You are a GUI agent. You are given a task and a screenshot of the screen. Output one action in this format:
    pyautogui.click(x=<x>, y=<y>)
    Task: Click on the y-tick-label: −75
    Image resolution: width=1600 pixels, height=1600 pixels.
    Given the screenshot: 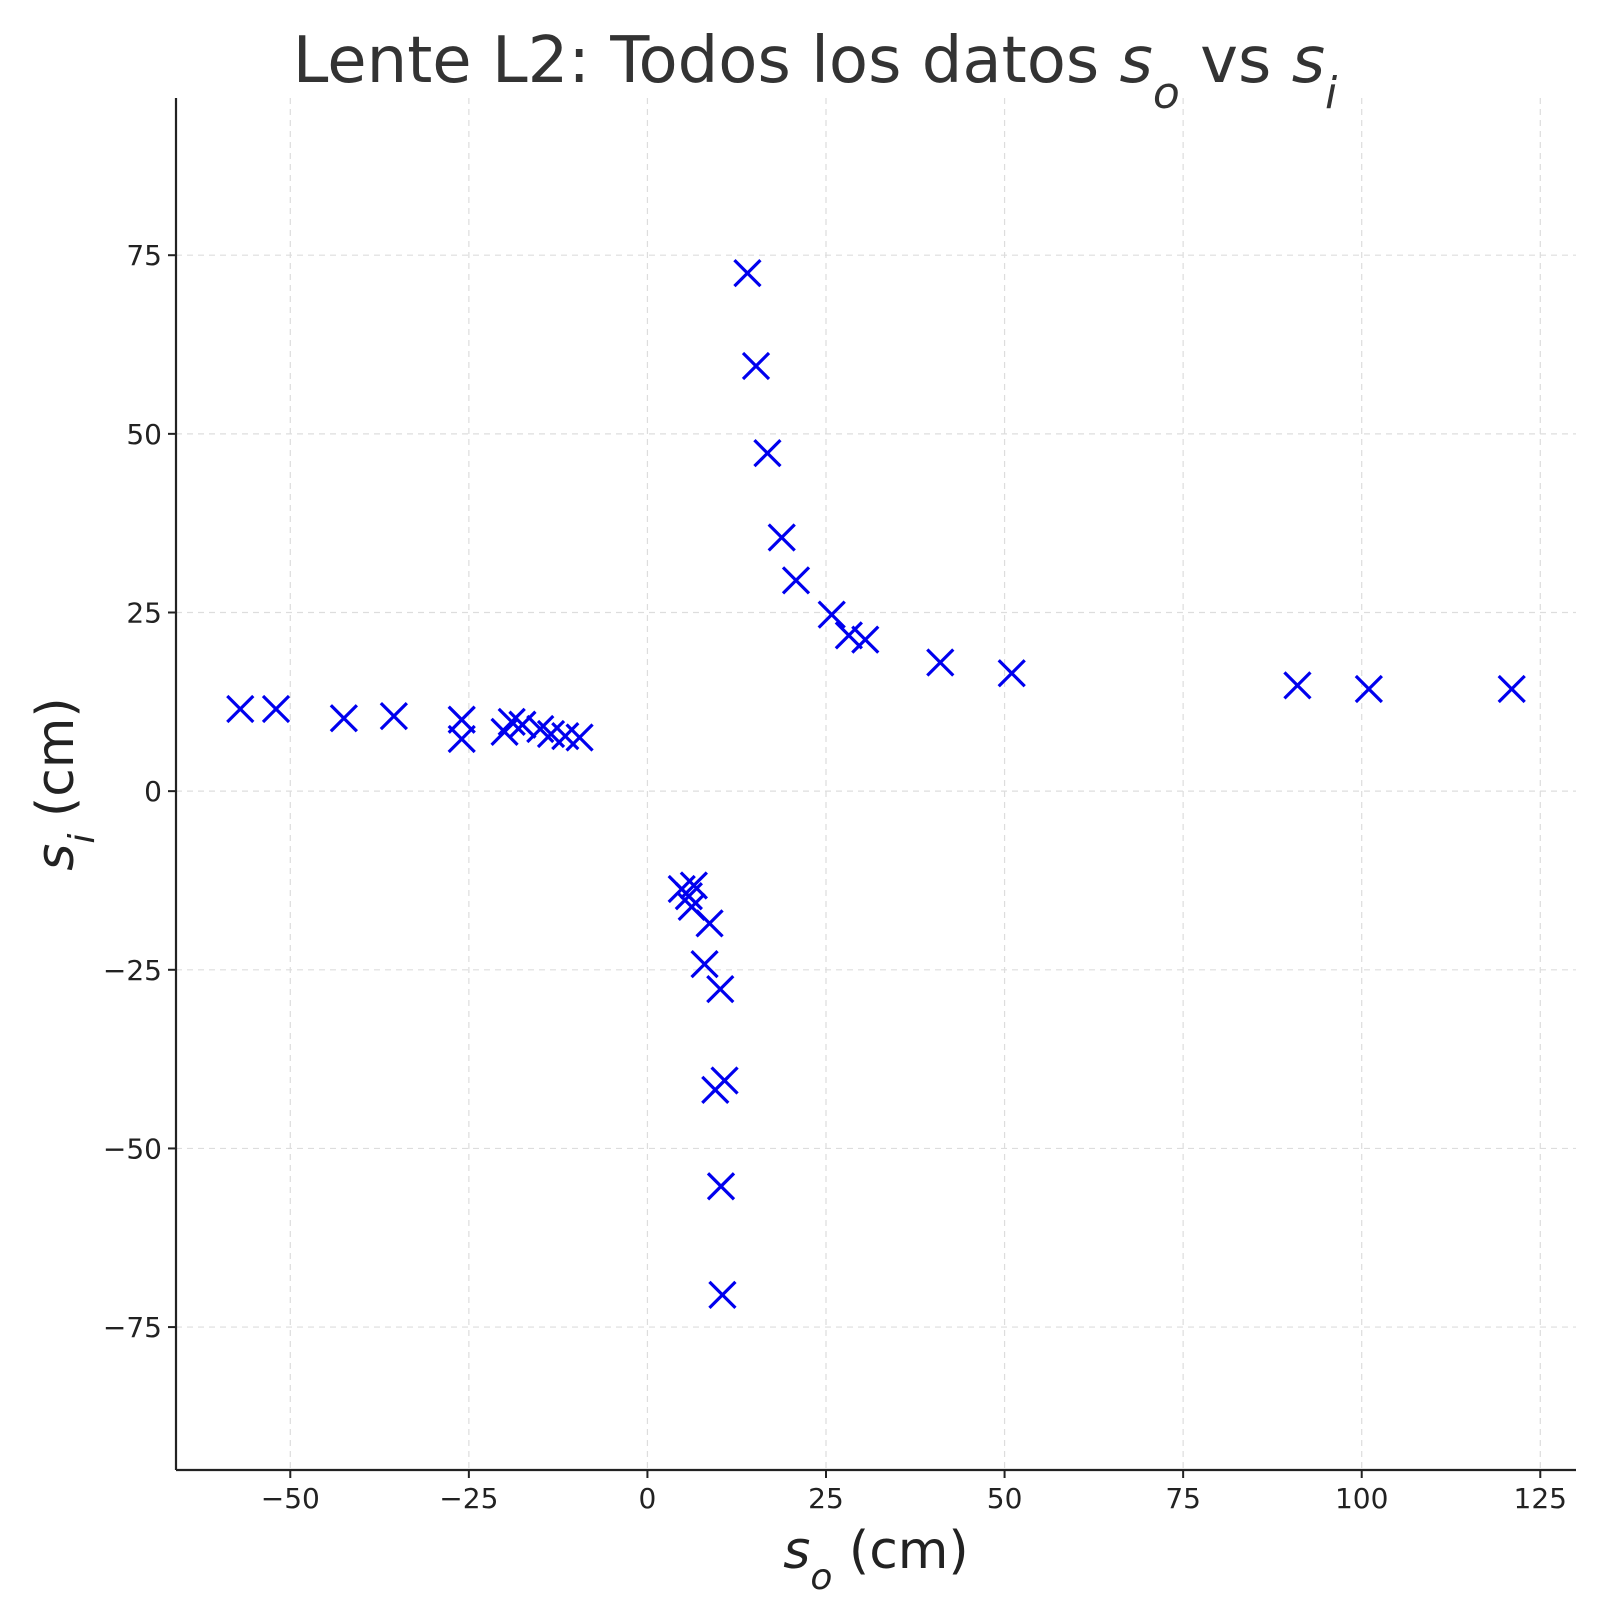 What is the action you would take?
    pyautogui.click(x=132, y=1327)
    